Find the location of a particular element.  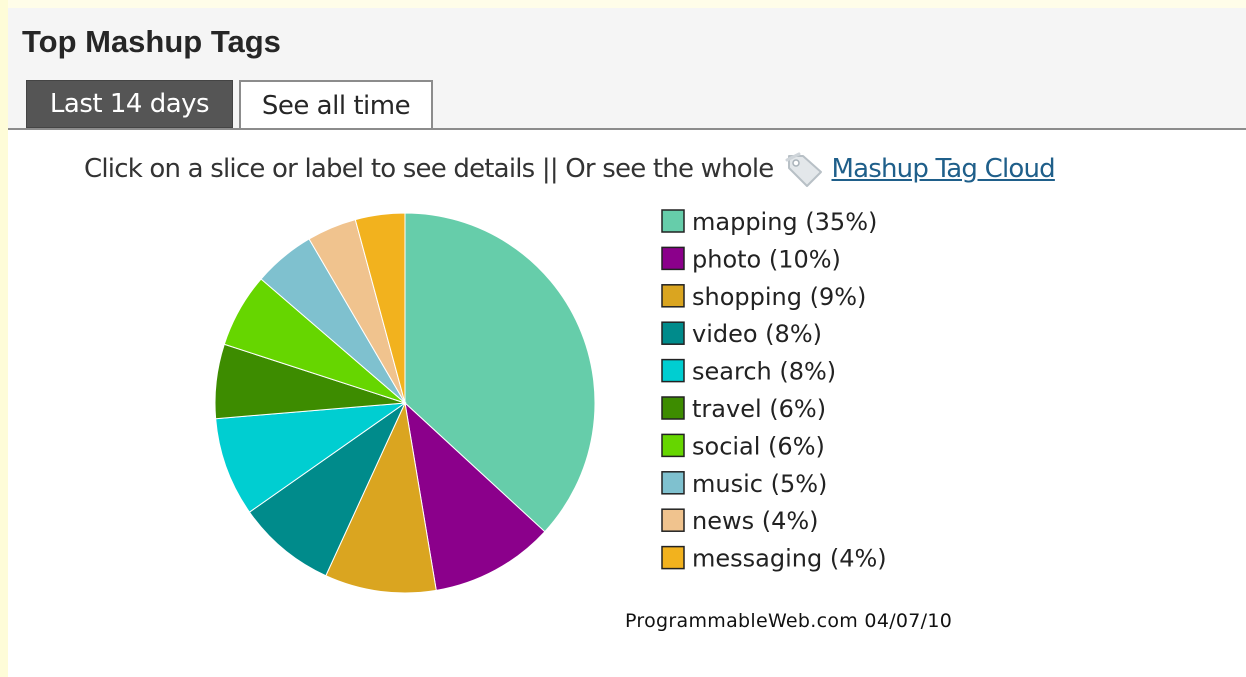

mashup-tag-cloud-link: Mashup Tag Cloud is located at coordinates (943, 169).